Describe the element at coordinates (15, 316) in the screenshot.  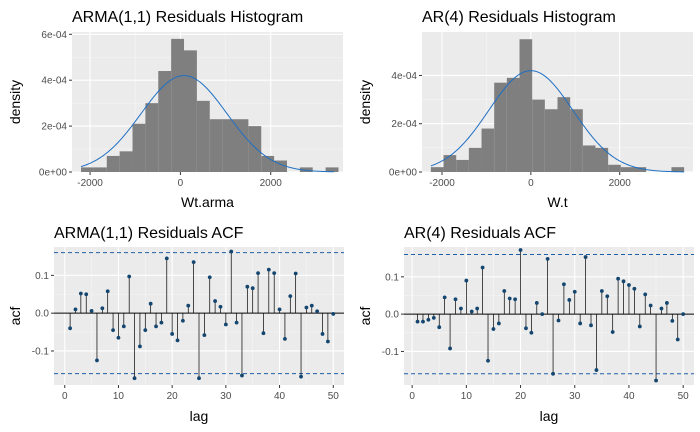
I see `y-axis-label: acf` at that location.